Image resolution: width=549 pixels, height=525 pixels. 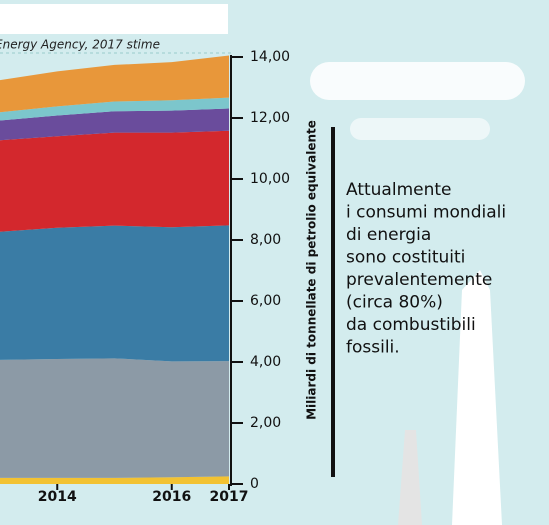 What do you see at coordinates (265, 301) in the screenshot?
I see `y-tick-label: 6,00` at bounding box center [265, 301].